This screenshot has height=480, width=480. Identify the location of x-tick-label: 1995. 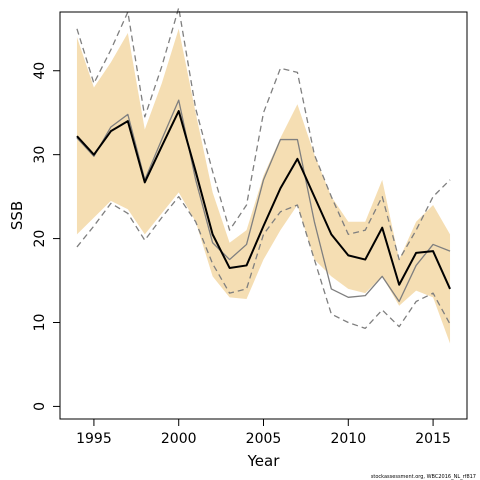
(94, 439).